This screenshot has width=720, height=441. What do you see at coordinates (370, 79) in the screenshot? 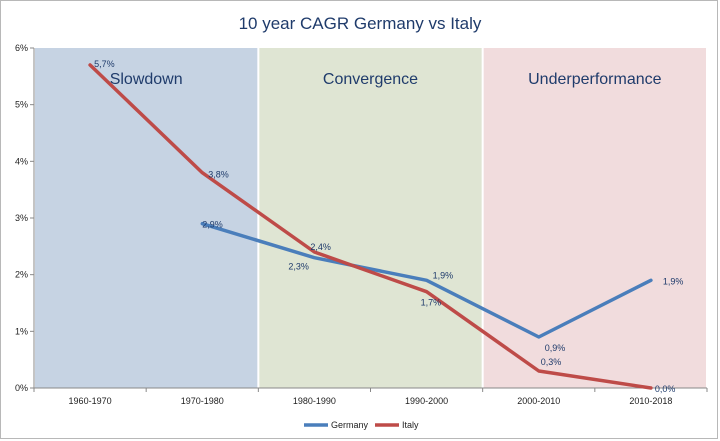
I see `region-label-convergence: Convergence` at bounding box center [370, 79].